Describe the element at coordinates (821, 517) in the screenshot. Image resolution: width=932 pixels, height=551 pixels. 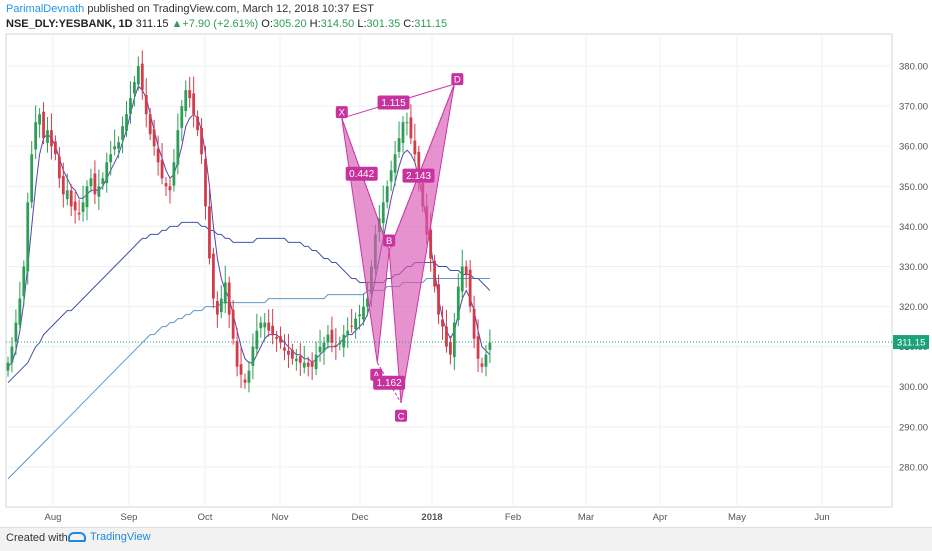
I see `x-tick-label: Jun` at that location.